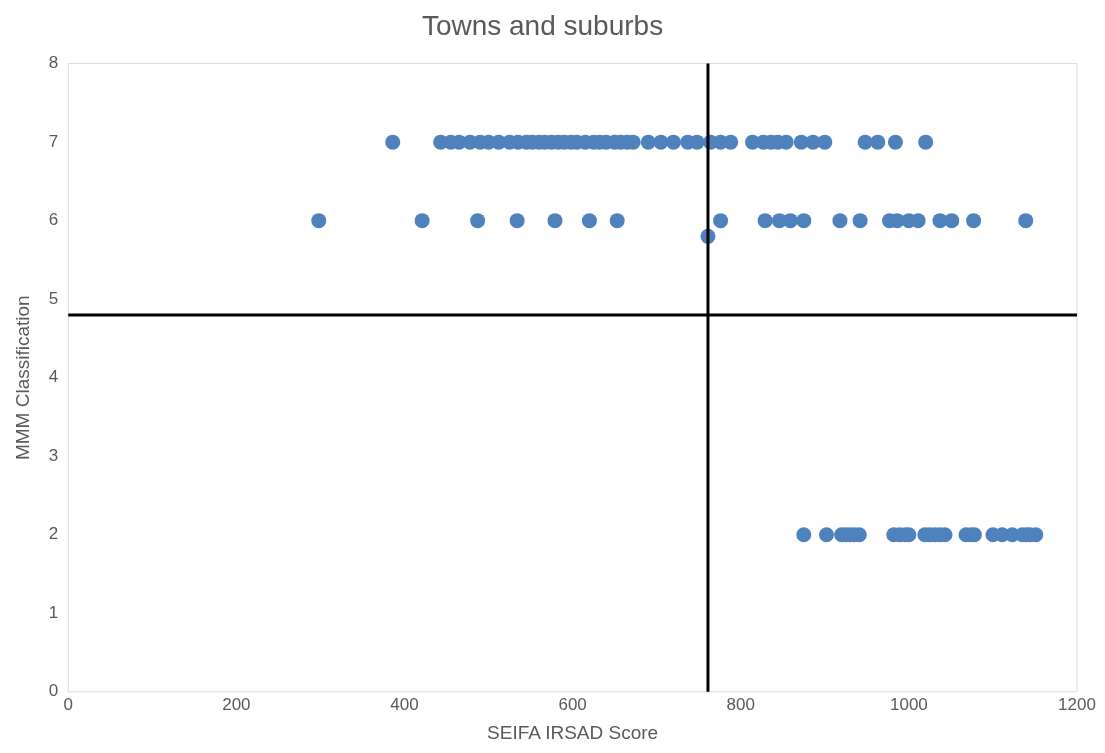  I want to click on y-tick-label: 2, so click(53, 534).